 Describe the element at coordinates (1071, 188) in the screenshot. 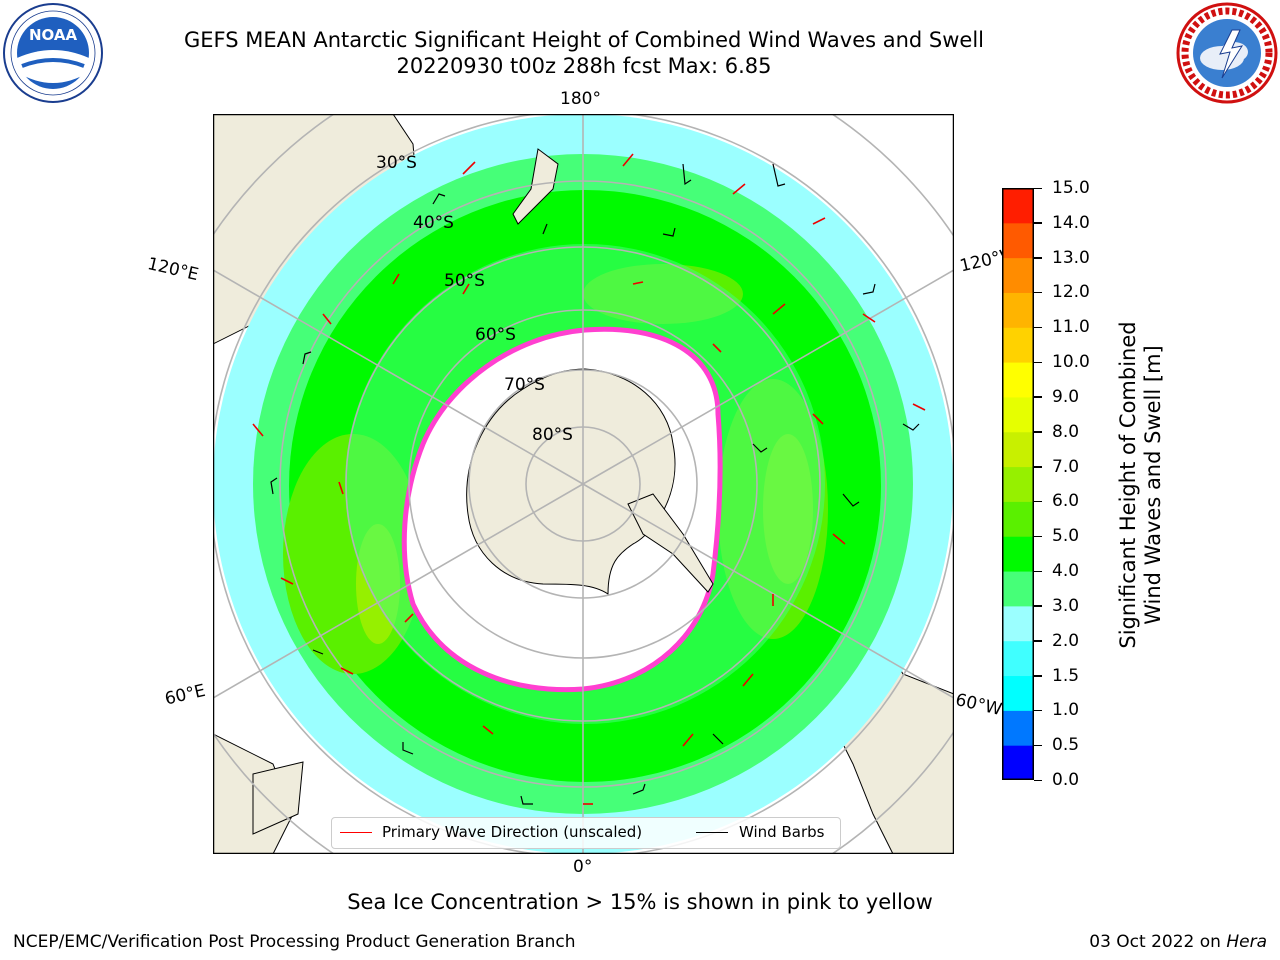

I see `colorbar-tick-label: 15.0` at that location.